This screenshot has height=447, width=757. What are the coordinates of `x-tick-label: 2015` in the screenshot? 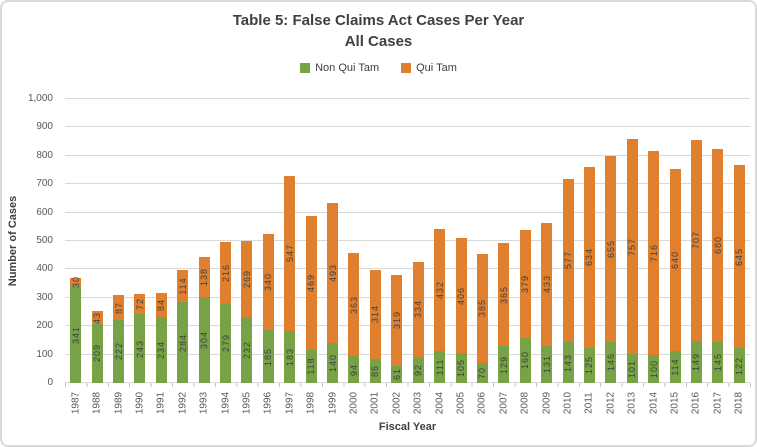 It's located at (675, 403).